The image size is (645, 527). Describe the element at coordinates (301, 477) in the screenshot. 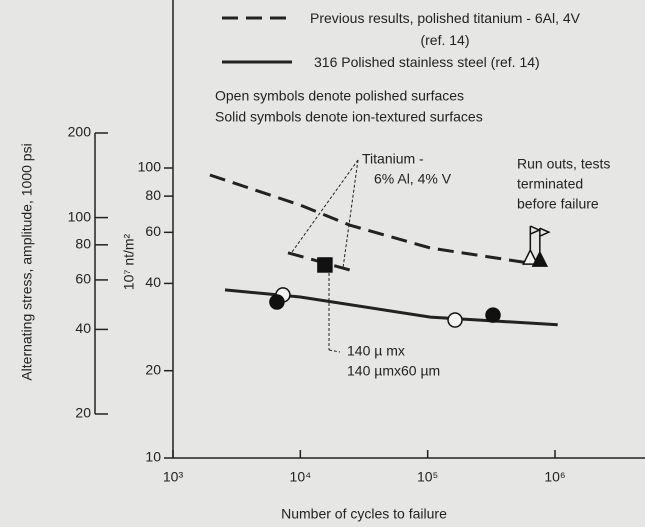

I see `x-tick-label: 10⁴` at that location.